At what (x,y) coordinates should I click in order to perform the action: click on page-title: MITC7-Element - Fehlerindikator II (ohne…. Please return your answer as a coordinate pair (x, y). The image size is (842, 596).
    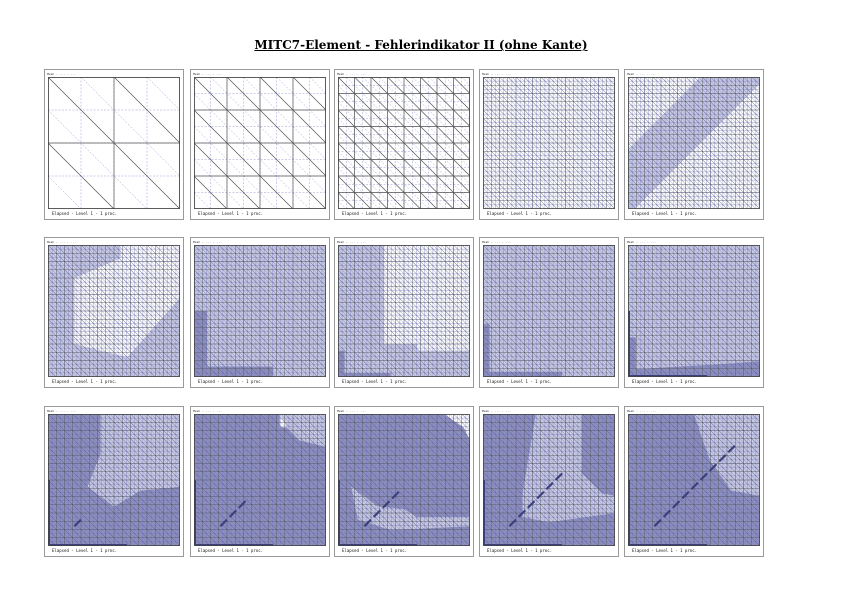
    Looking at the image, I should click on (421, 45).